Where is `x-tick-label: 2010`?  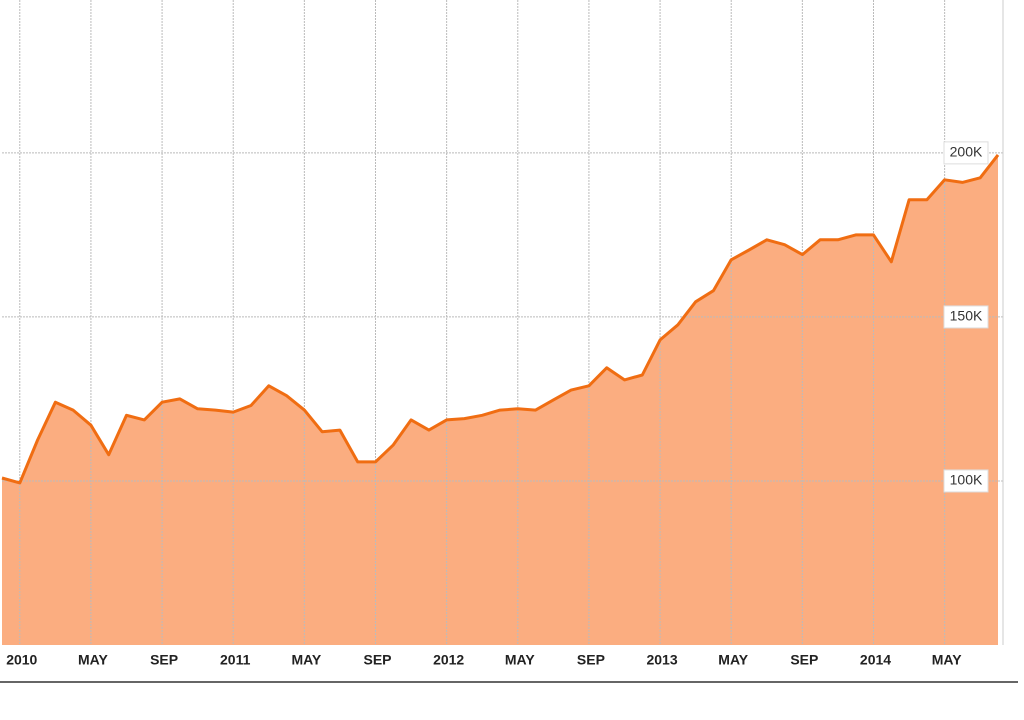
x-tick-label: 2010 is located at coordinates (21, 660).